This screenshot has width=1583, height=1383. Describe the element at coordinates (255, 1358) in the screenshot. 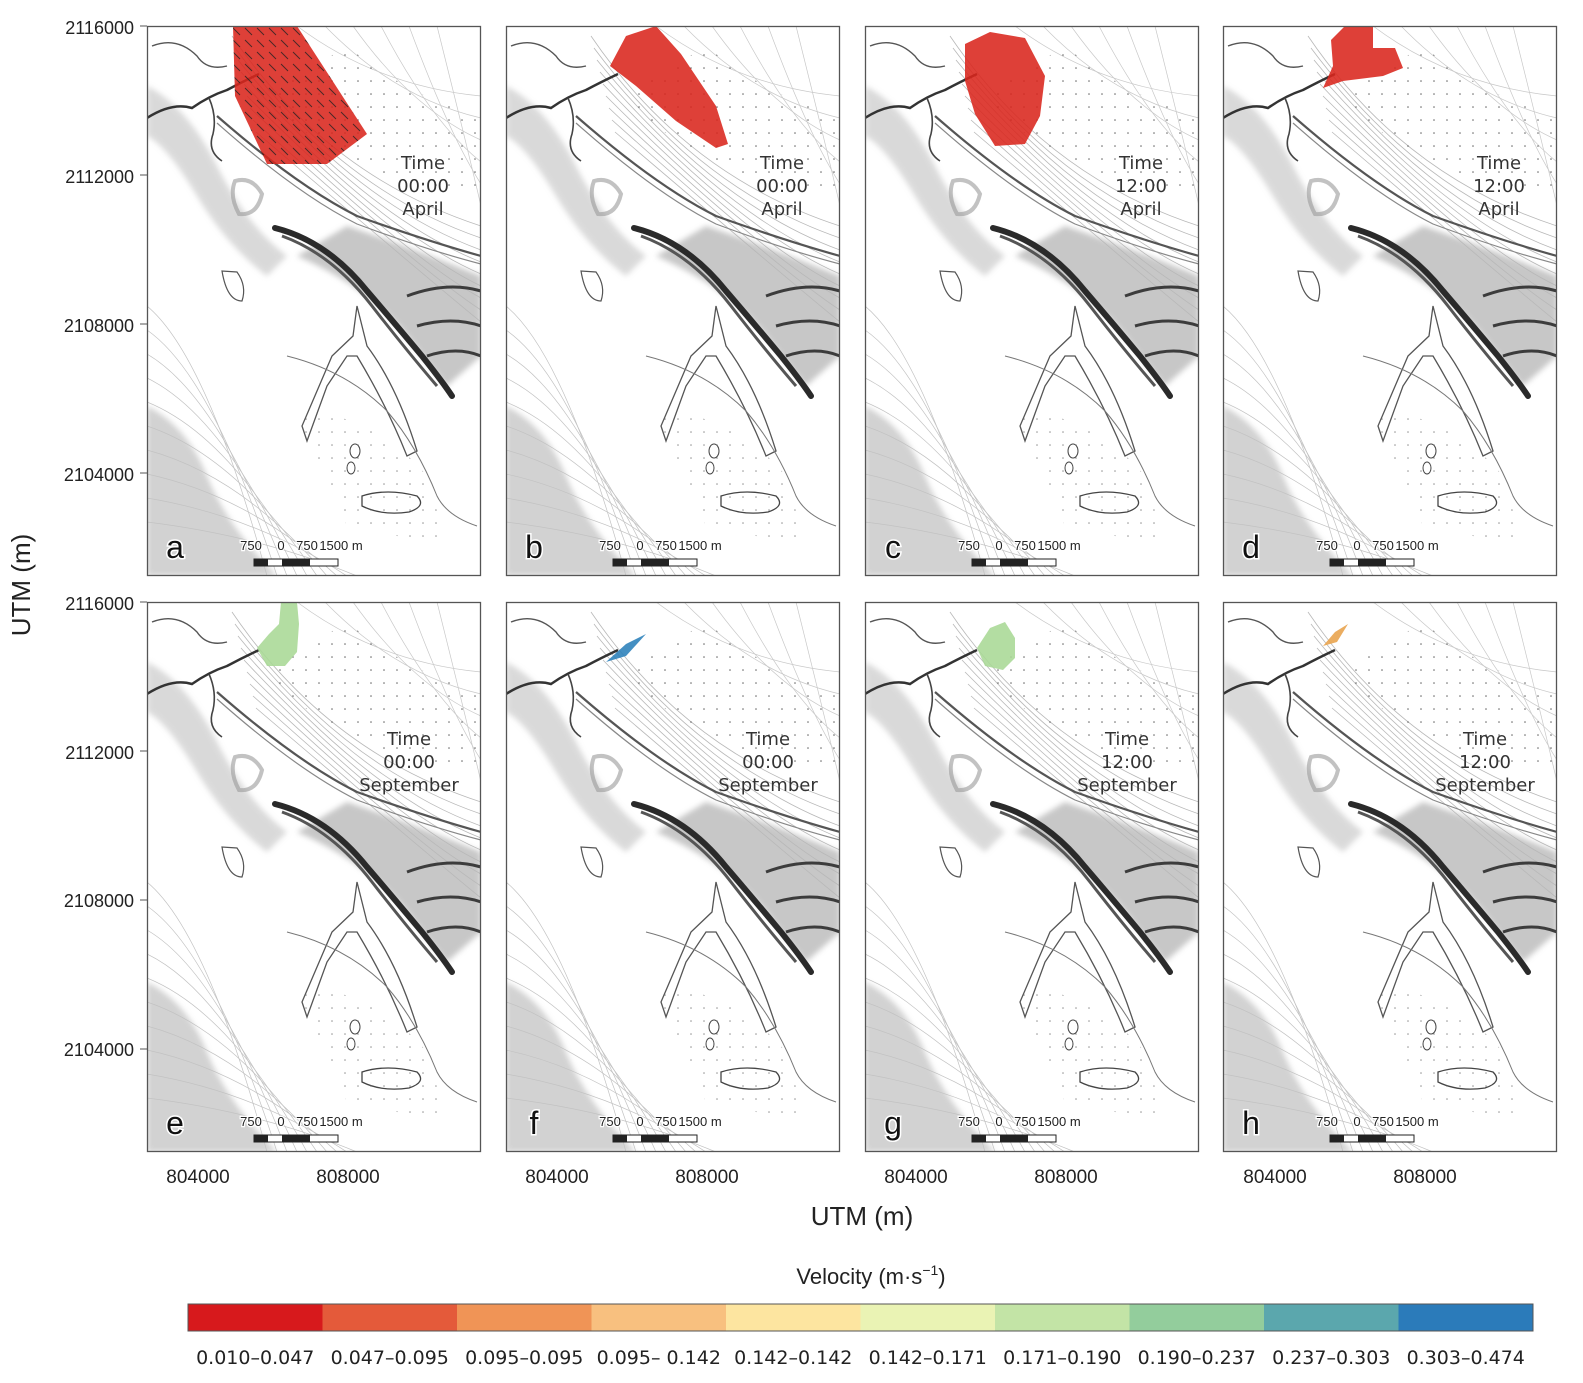

I see `legend-bin-label: 0.010–0.047` at that location.